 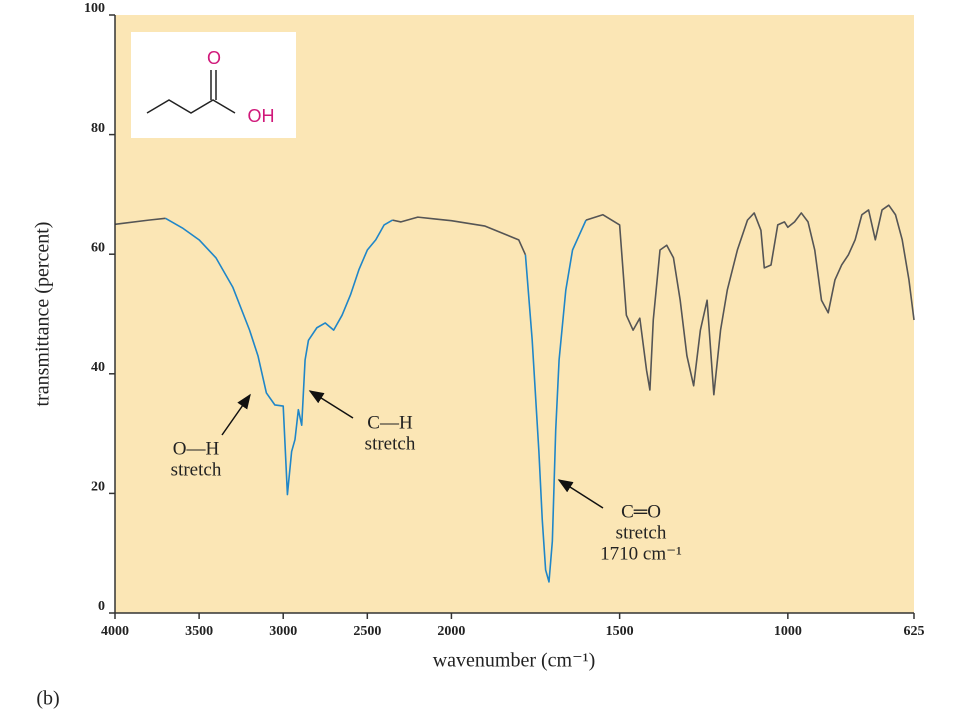 What do you see at coordinates (641, 553) in the screenshot?
I see `annotation: 1710 cm⁻¹` at bounding box center [641, 553].